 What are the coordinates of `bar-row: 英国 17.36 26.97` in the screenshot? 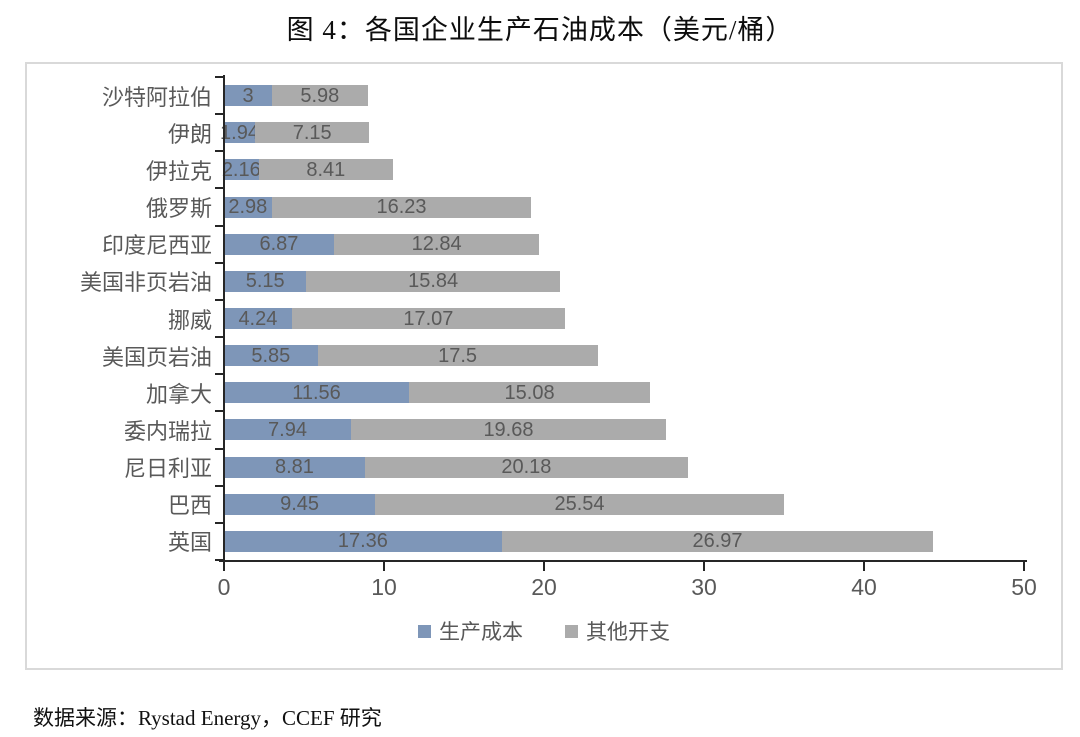 It's located at (544, 541).